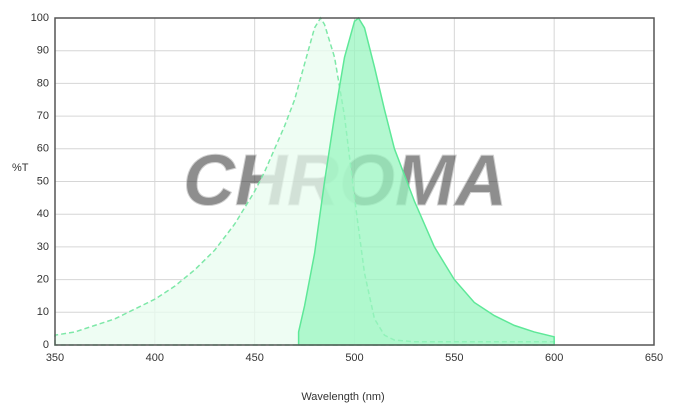 Image resolution: width=681 pixels, height=407 pixels. What do you see at coordinates (20, 168) in the screenshot?
I see `y-axis-label: %T` at bounding box center [20, 168].